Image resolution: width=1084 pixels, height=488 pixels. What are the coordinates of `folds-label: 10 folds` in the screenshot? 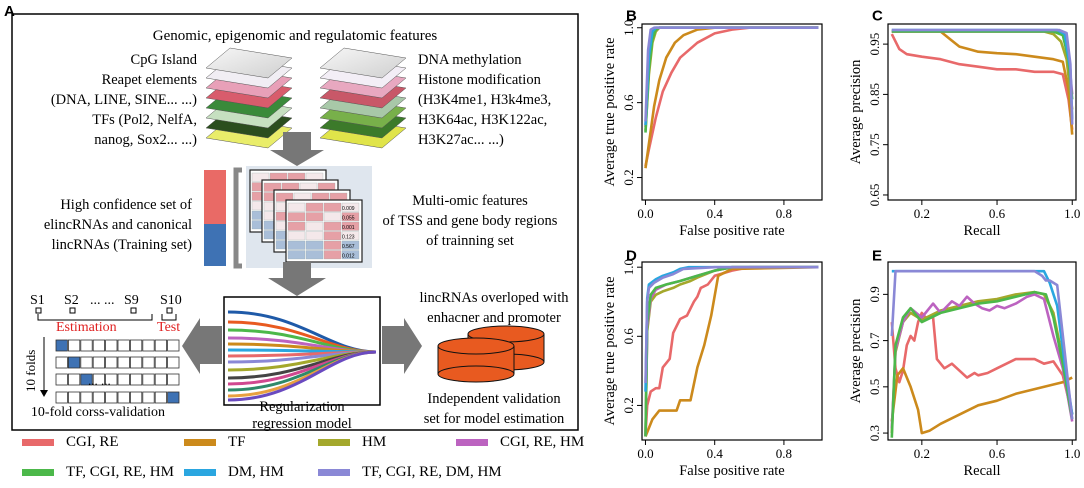 It's located at (30, 371).